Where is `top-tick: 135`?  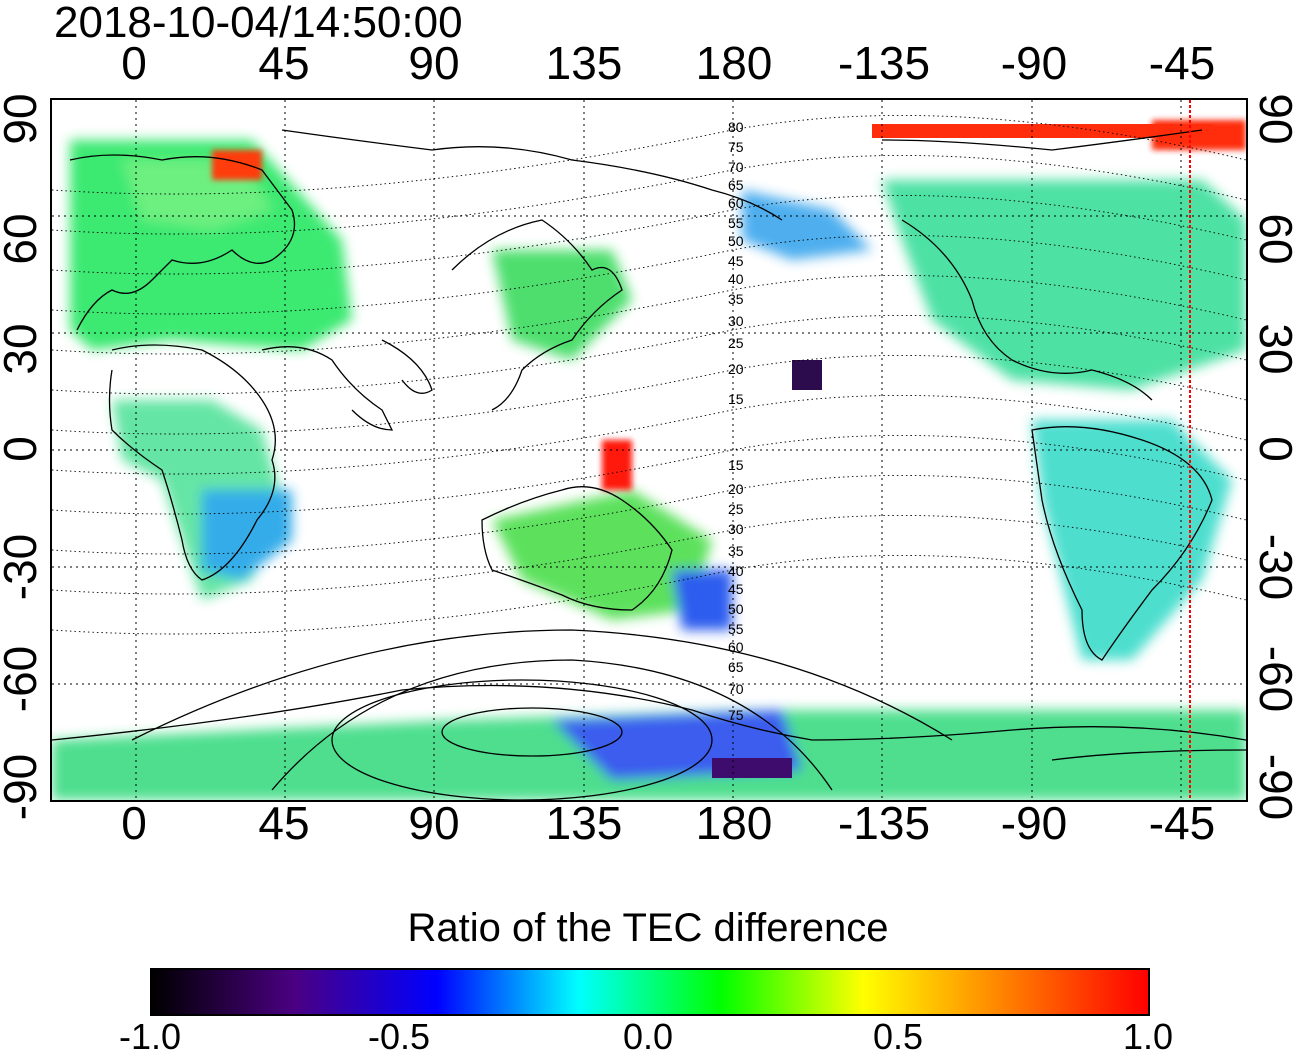
top-tick: 135 is located at coordinates (584, 63).